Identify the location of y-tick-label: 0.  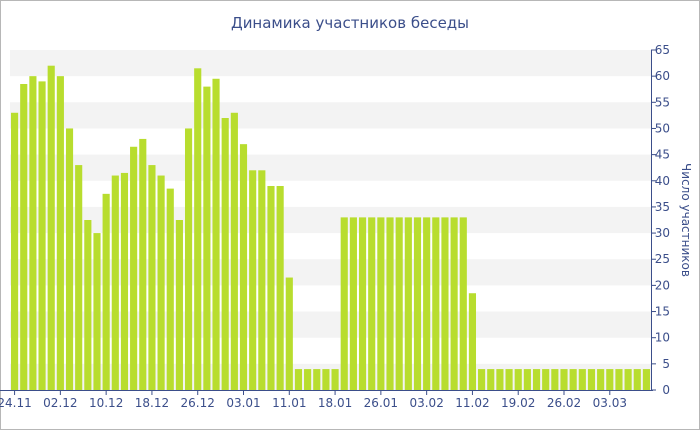
(666, 390).